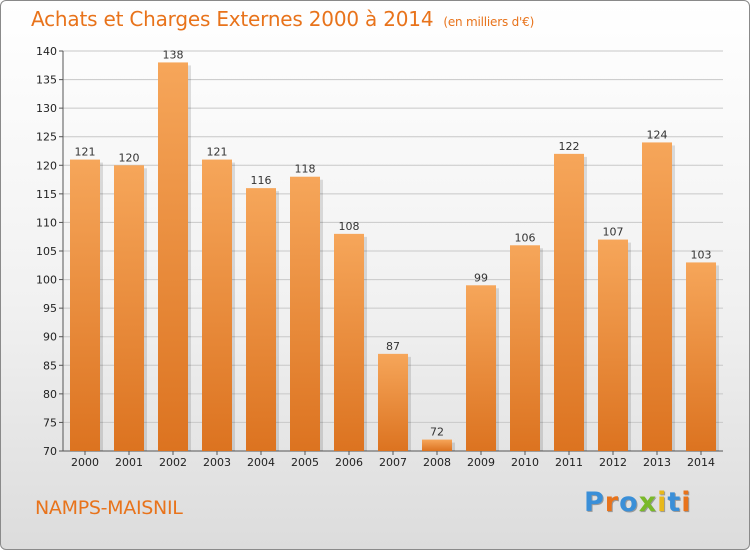  Describe the element at coordinates (46, 280) in the screenshot. I see `y-tick-label: 100` at that location.